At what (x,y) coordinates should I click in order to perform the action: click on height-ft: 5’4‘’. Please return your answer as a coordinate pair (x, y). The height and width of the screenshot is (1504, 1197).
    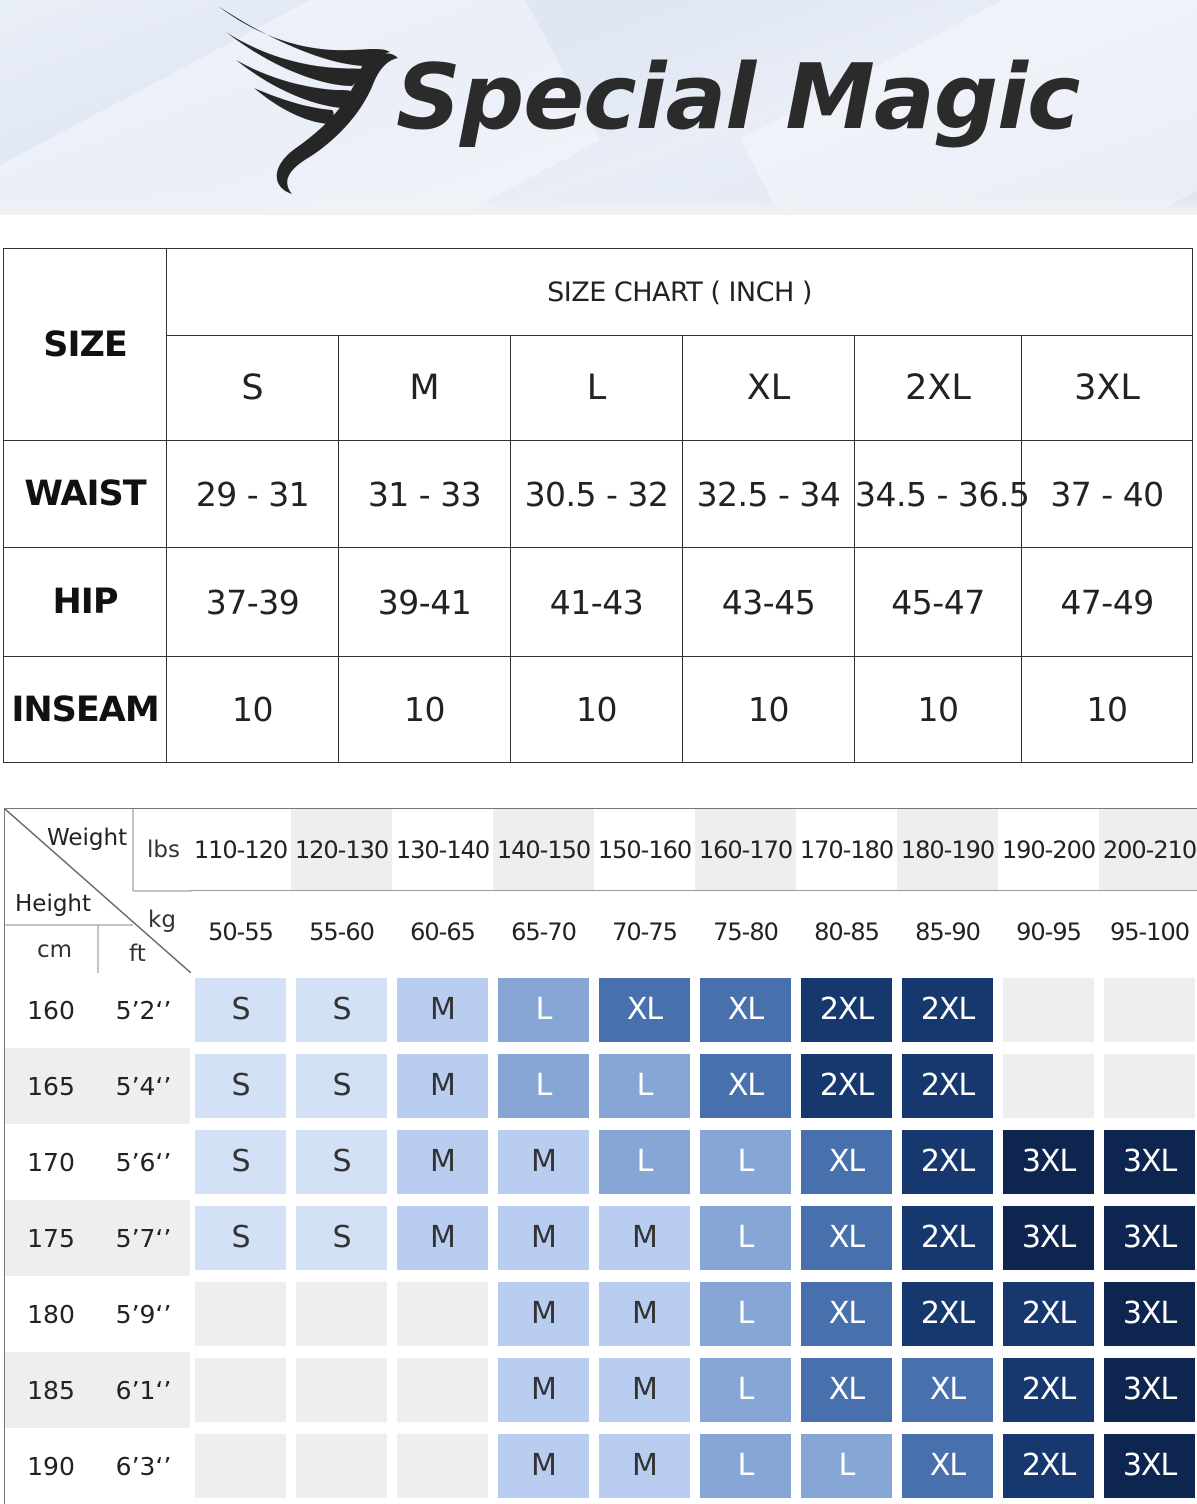
    Looking at the image, I should click on (143, 1086).